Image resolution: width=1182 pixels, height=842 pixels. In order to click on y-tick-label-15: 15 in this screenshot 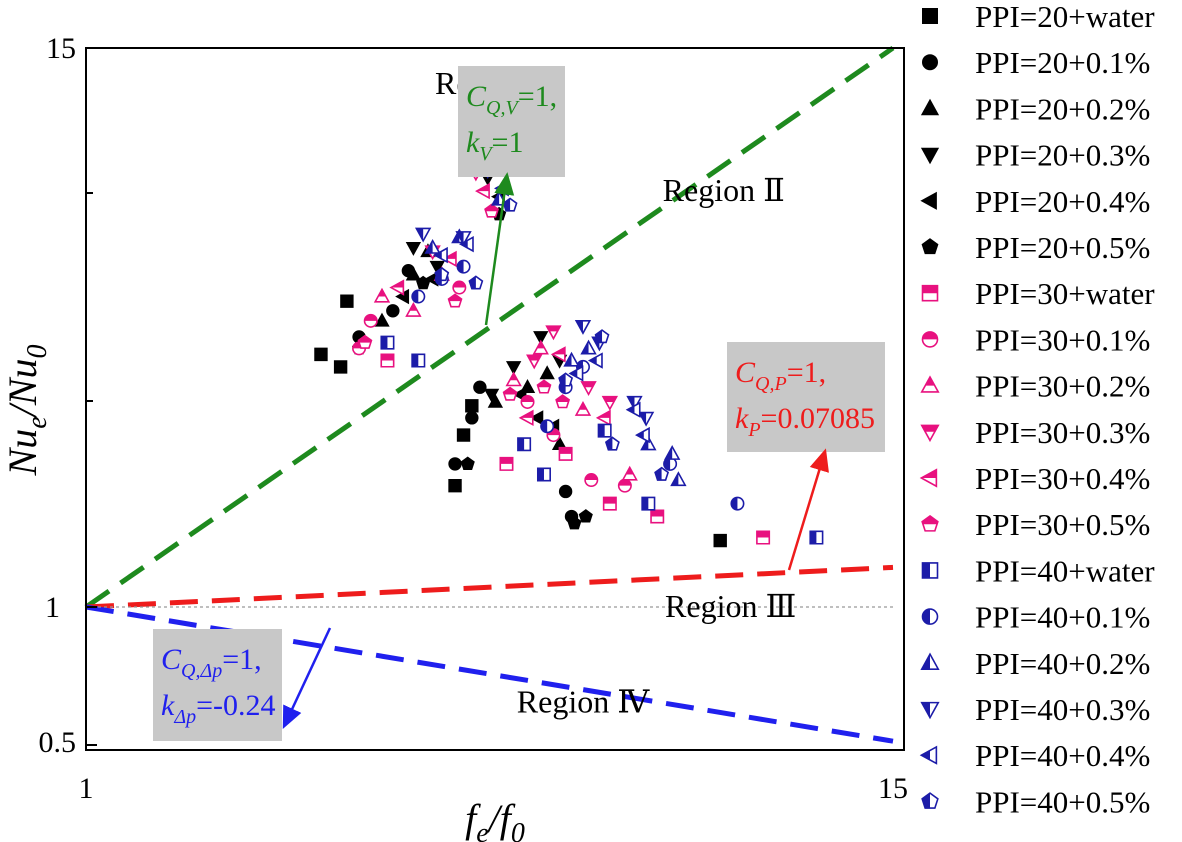, I will do `click(61, 48)`.